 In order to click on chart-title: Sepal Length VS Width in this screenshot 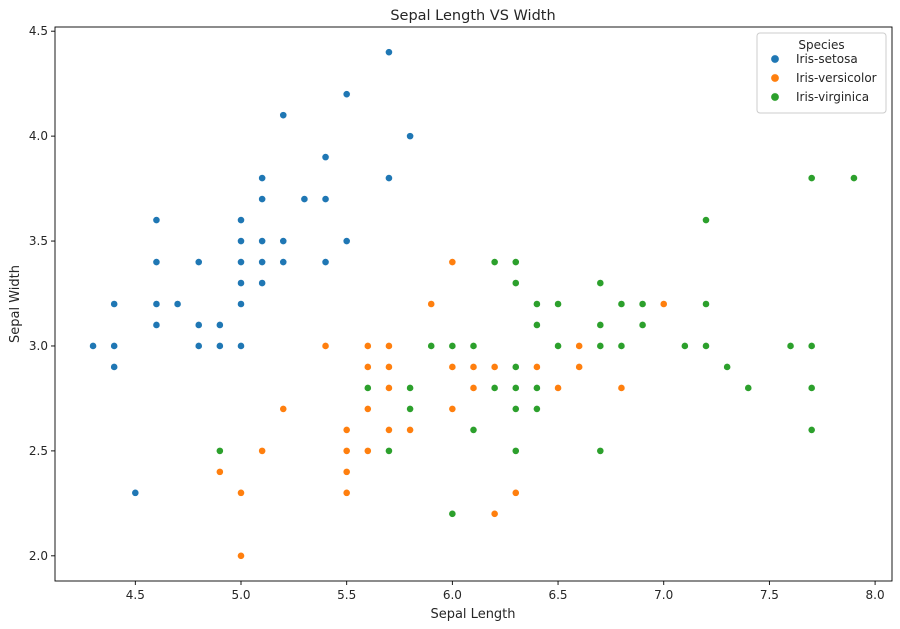, I will do `click(472, 16)`.